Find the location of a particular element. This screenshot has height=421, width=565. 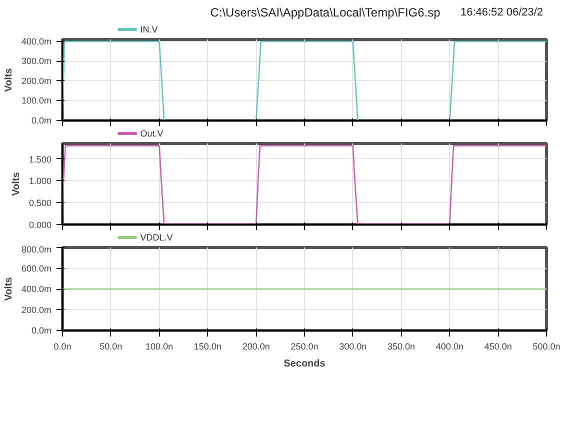

y-tick-label: 300.0m is located at coordinates (36, 61).